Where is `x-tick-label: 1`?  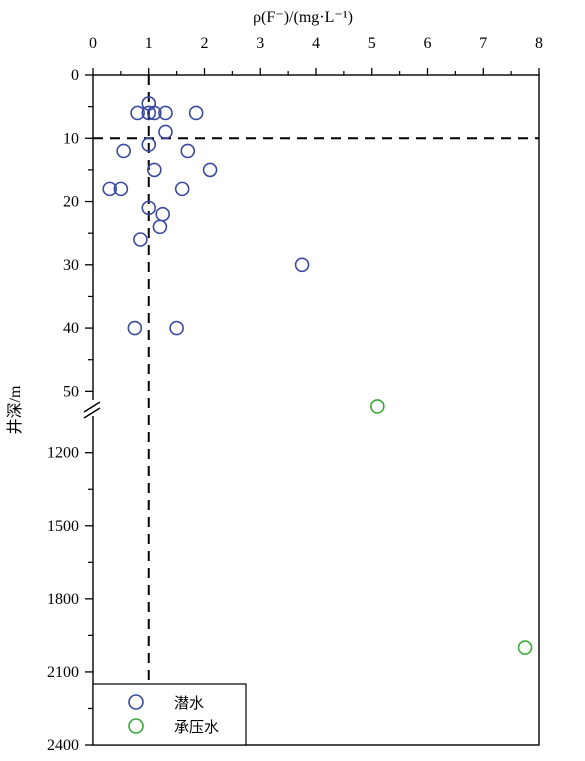 x-tick-label: 1 is located at coordinates (149, 43).